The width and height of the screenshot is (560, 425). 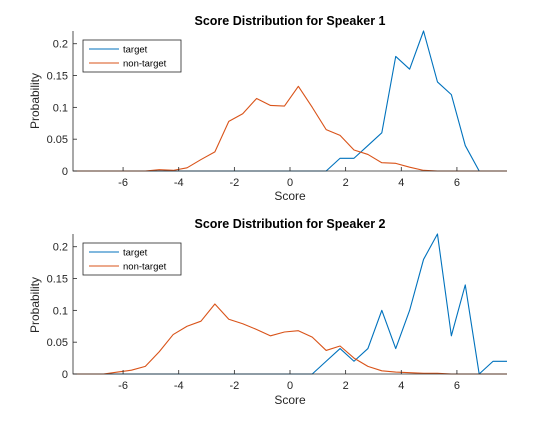 What do you see at coordinates (289, 21) in the screenshot?
I see `chart-title: Score Distribution for Speaker 1` at bounding box center [289, 21].